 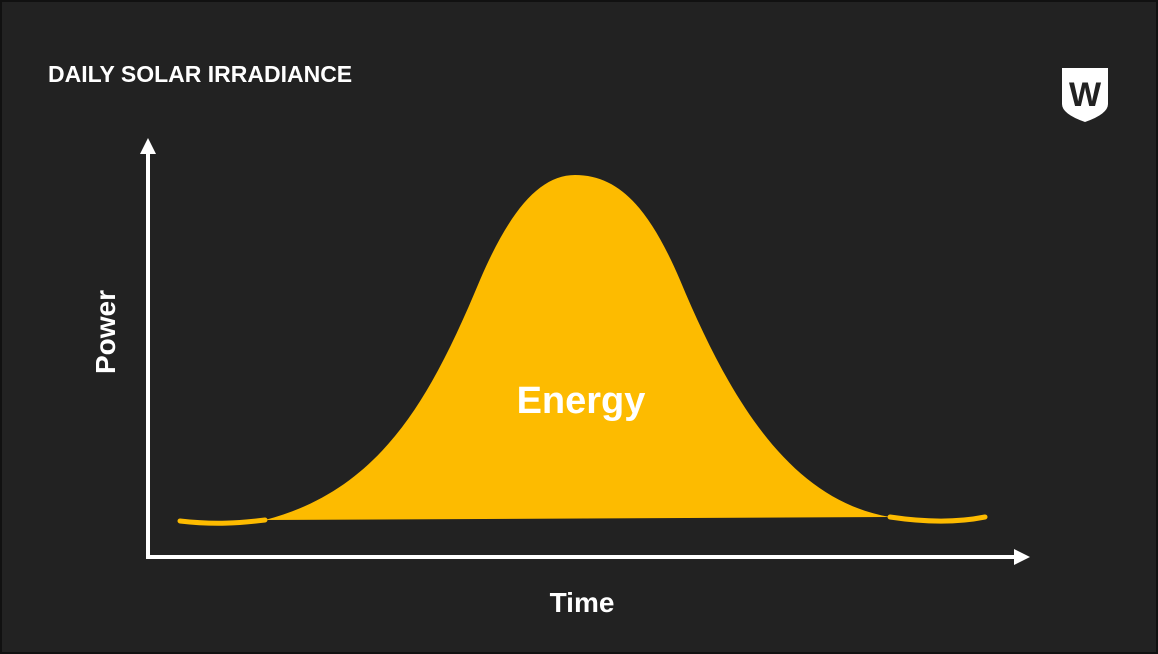 What do you see at coordinates (105, 332) in the screenshot?
I see `y-axis-label: Power` at bounding box center [105, 332].